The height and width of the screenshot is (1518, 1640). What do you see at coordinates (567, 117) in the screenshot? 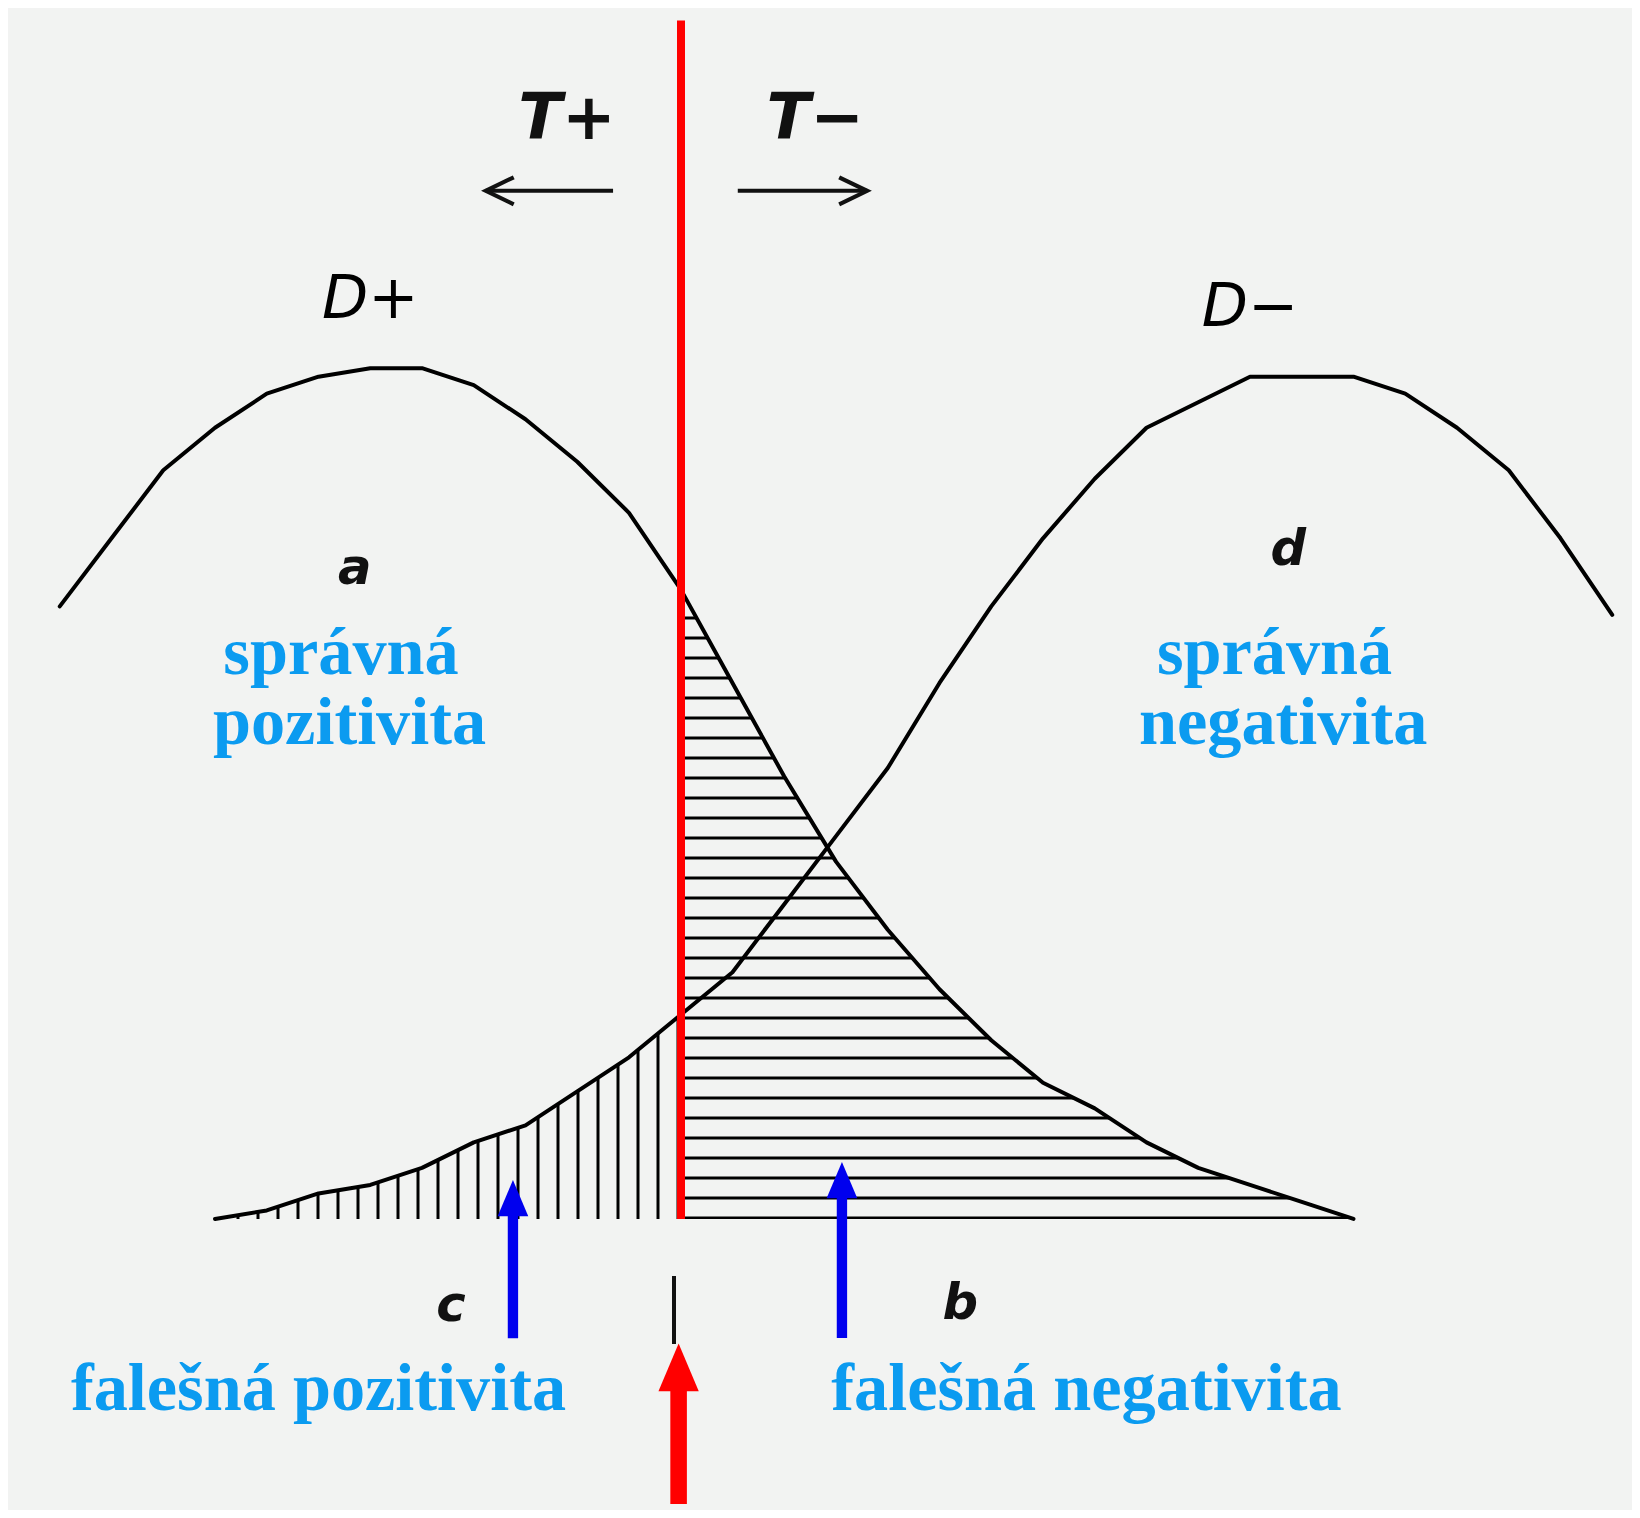
I see `text: T+` at bounding box center [567, 117].